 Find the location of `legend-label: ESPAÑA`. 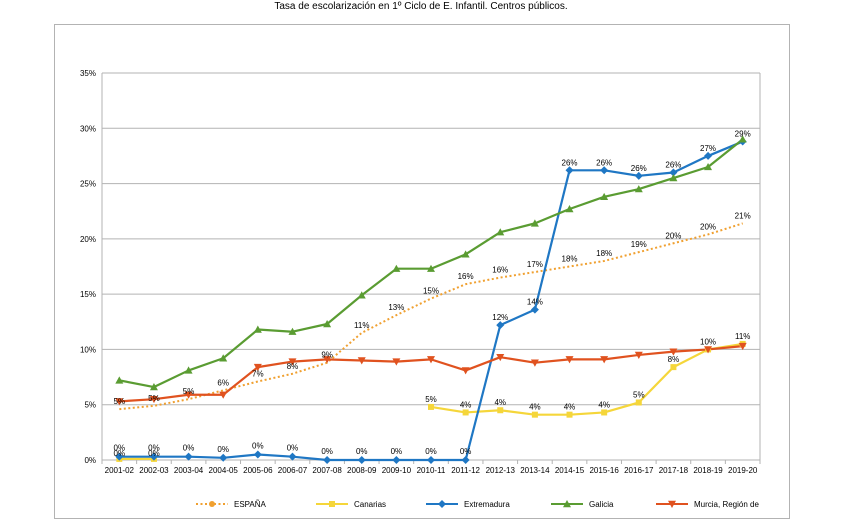

legend-label: ESPAÑA is located at coordinates (250, 504).